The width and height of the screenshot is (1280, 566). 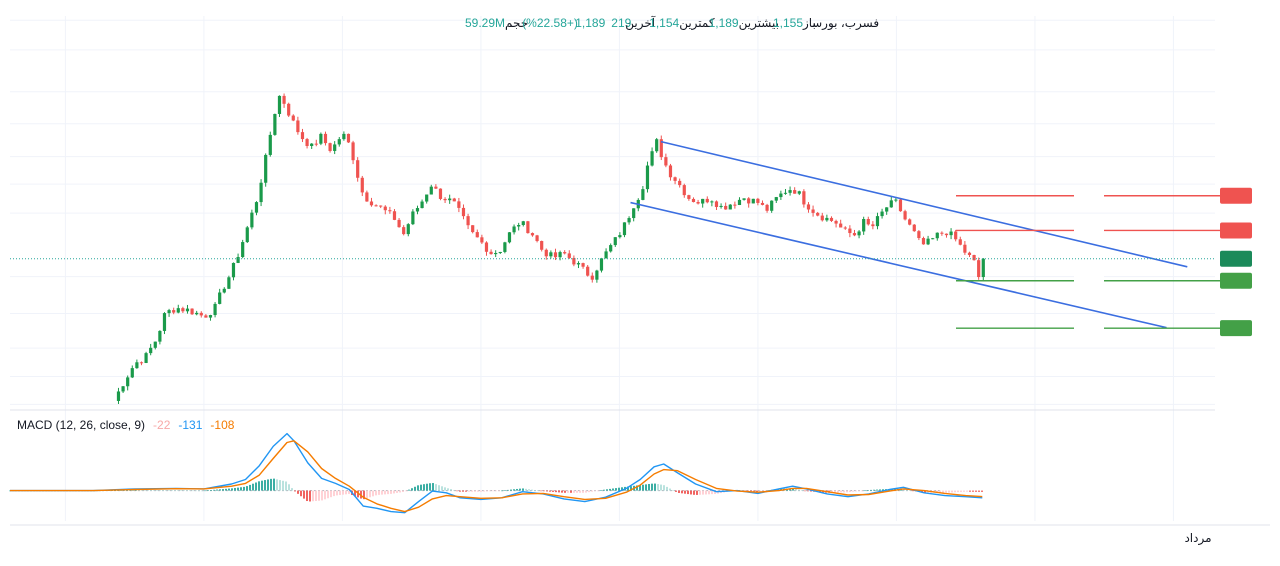 I want to click on legend-low-value: 1,154, so click(x=664, y=23).